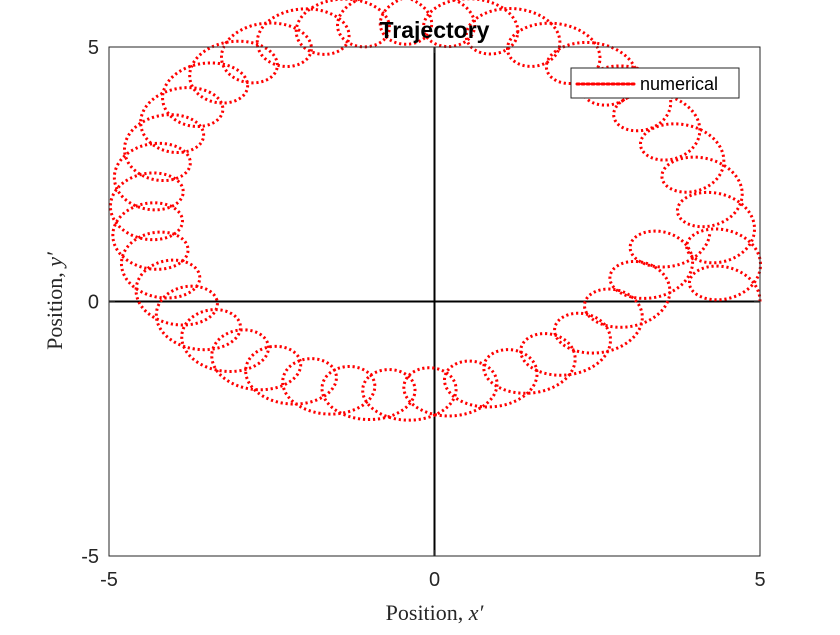 This screenshot has height=635, width=840. Describe the element at coordinates (427, 612) in the screenshot. I see `x-axis-label-text: Position,` at that location.